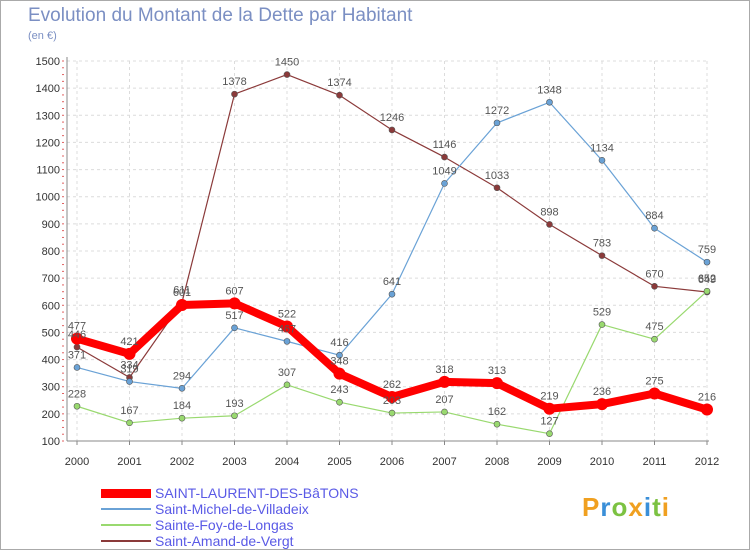 Image resolution: width=750 pixels, height=550 pixels. Describe the element at coordinates (224, 541) in the screenshot. I see `legend-label: Saint-Amand-de-Vergt` at that location.